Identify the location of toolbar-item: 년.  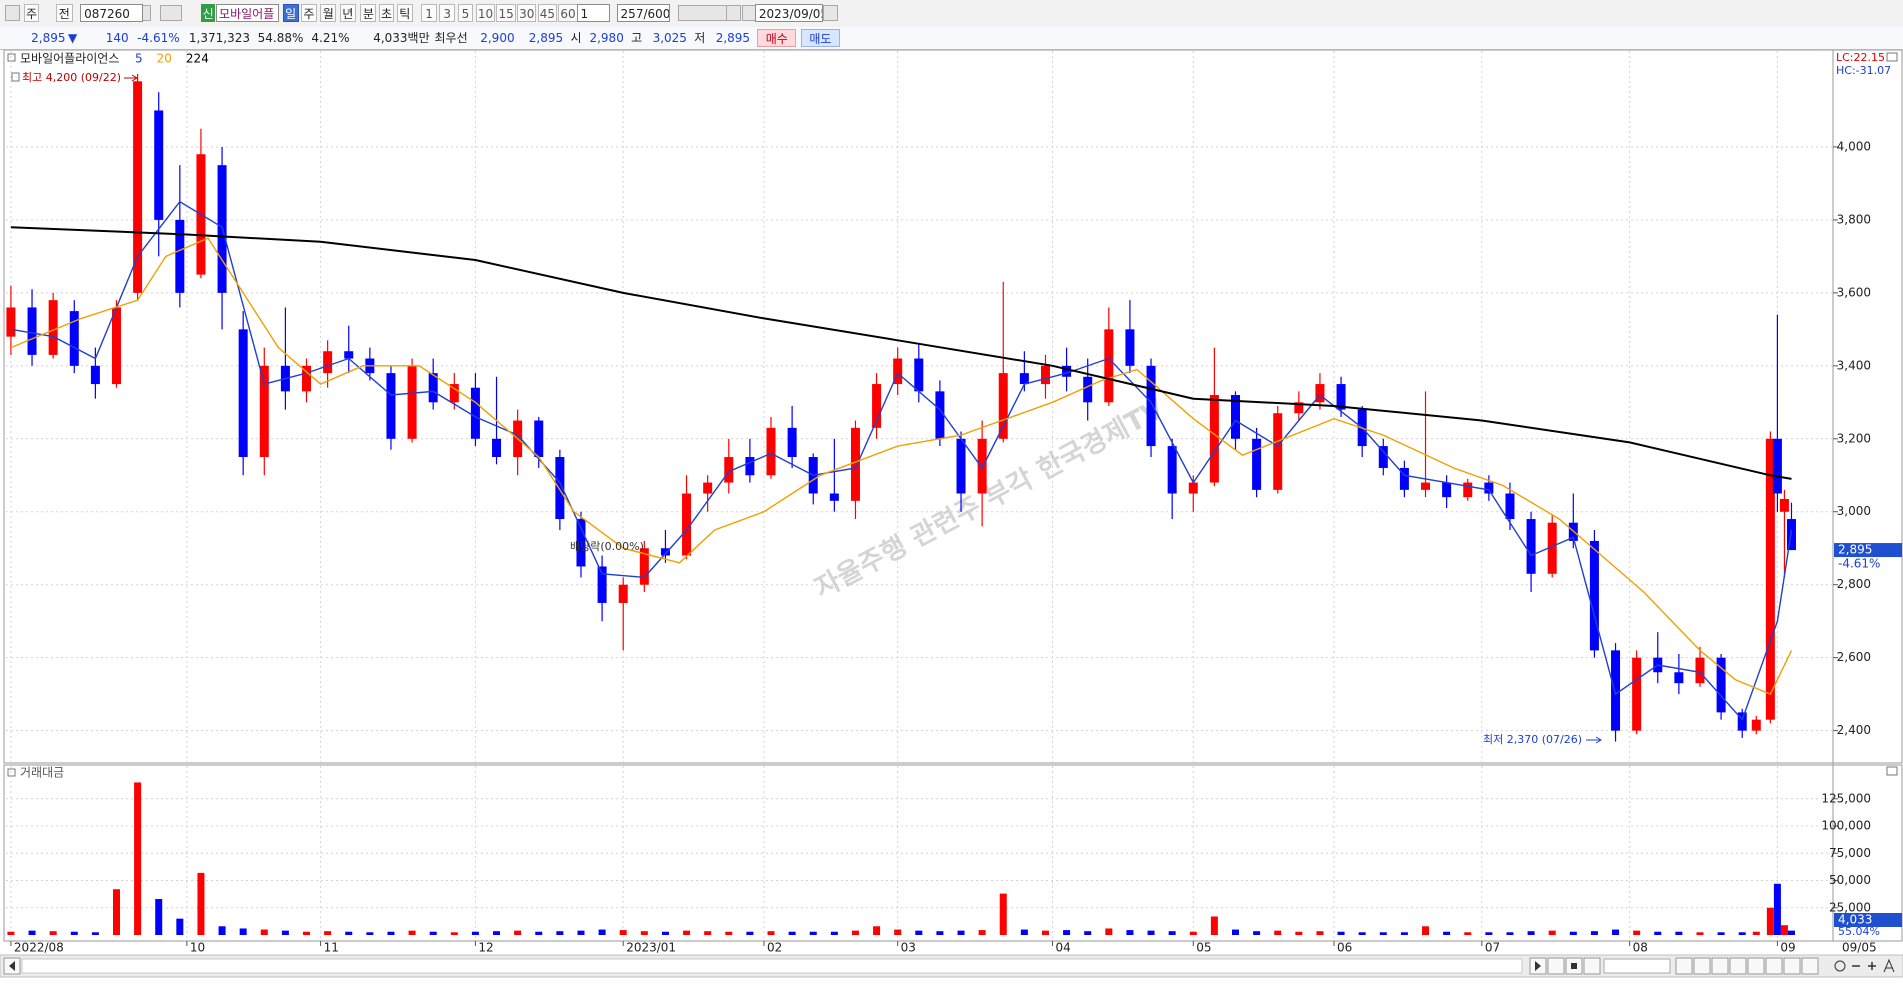
(347, 13).